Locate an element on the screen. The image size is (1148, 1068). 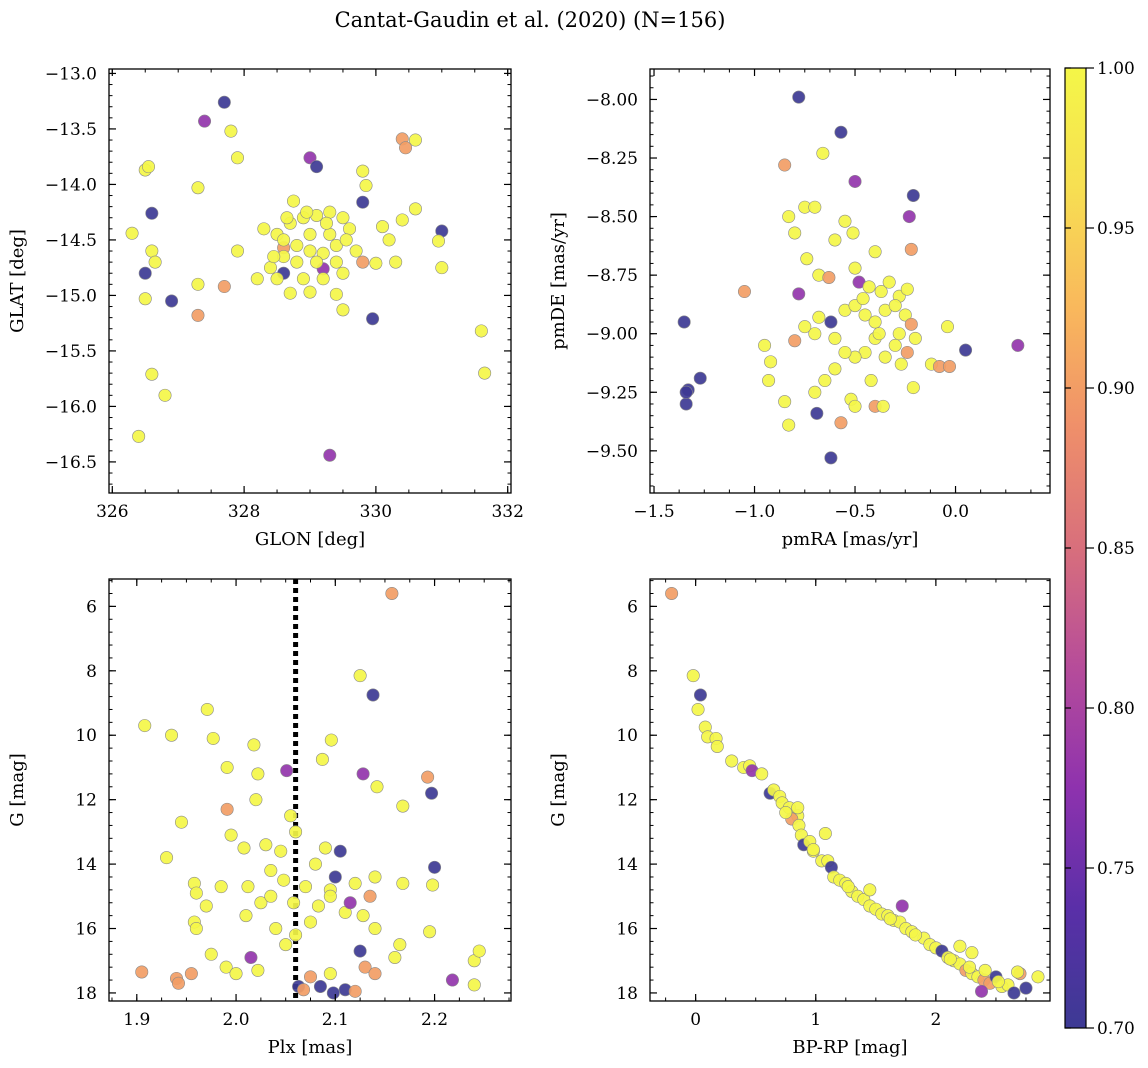
x-tick-label: 328 is located at coordinates (244, 512).